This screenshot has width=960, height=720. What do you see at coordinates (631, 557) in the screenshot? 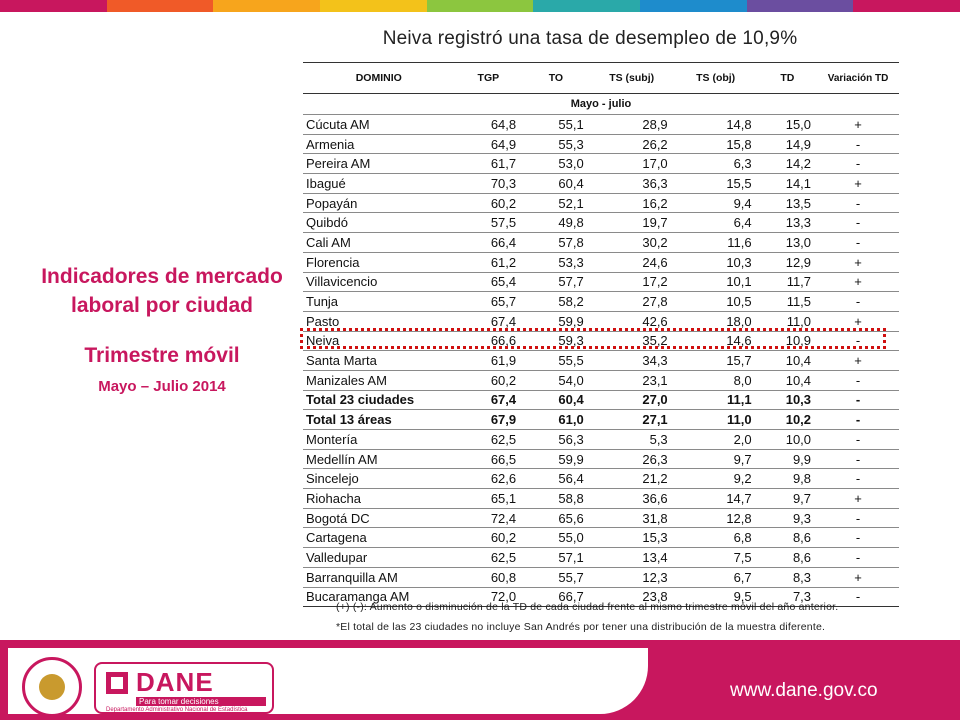
I see `cell-ts-subj: 13,4` at bounding box center [631, 557].